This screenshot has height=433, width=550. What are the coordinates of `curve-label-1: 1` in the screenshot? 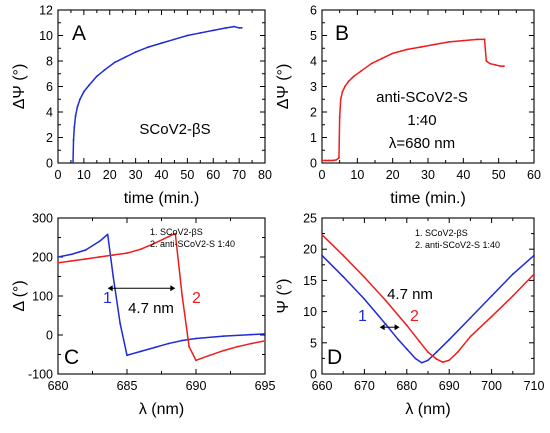 It's located at (107, 298).